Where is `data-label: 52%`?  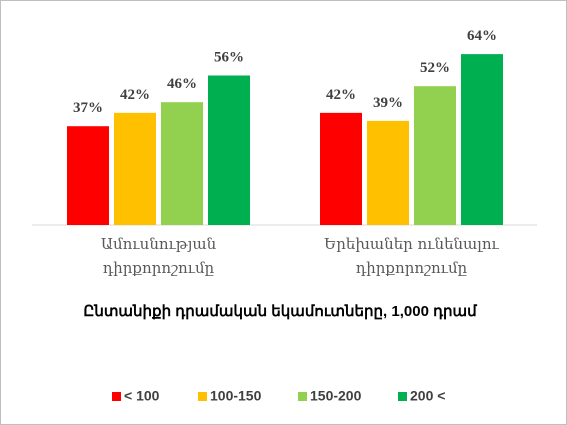
data-label: 52% is located at coordinates (435, 68).